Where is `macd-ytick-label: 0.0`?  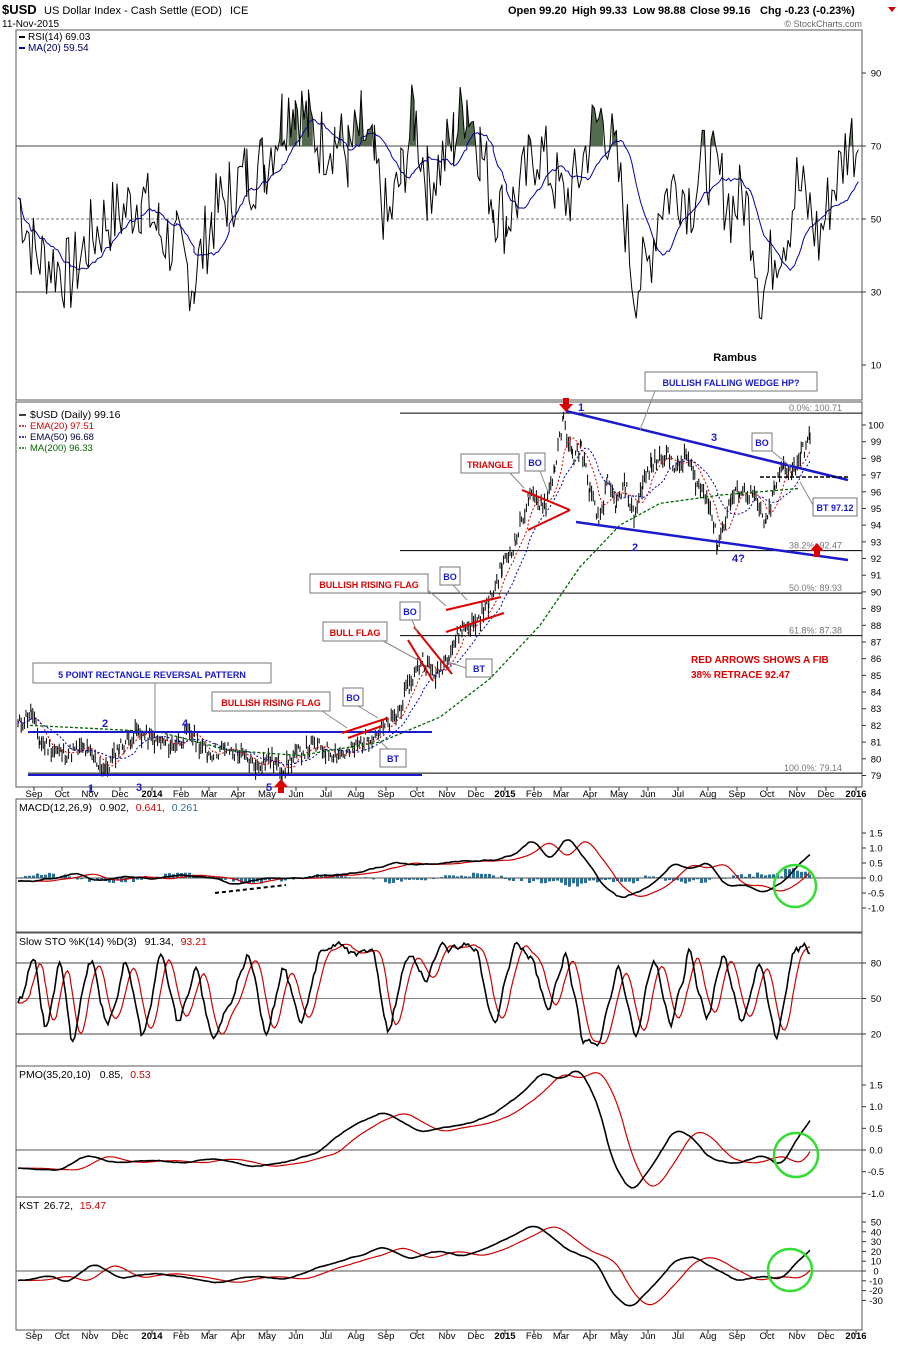 macd-ytick-label: 0.0 is located at coordinates (875, 879).